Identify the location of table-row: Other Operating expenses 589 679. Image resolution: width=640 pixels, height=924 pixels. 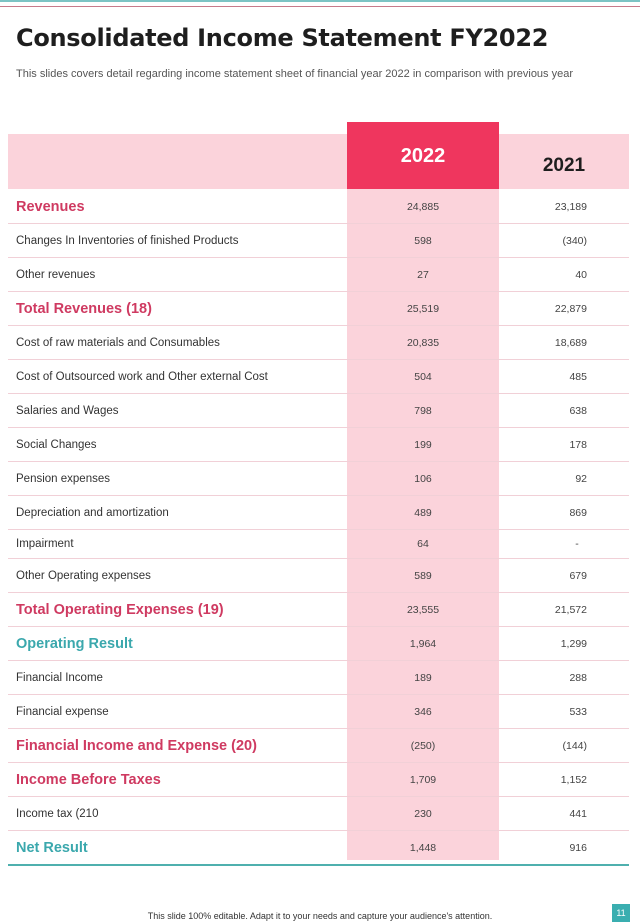
(318, 576).